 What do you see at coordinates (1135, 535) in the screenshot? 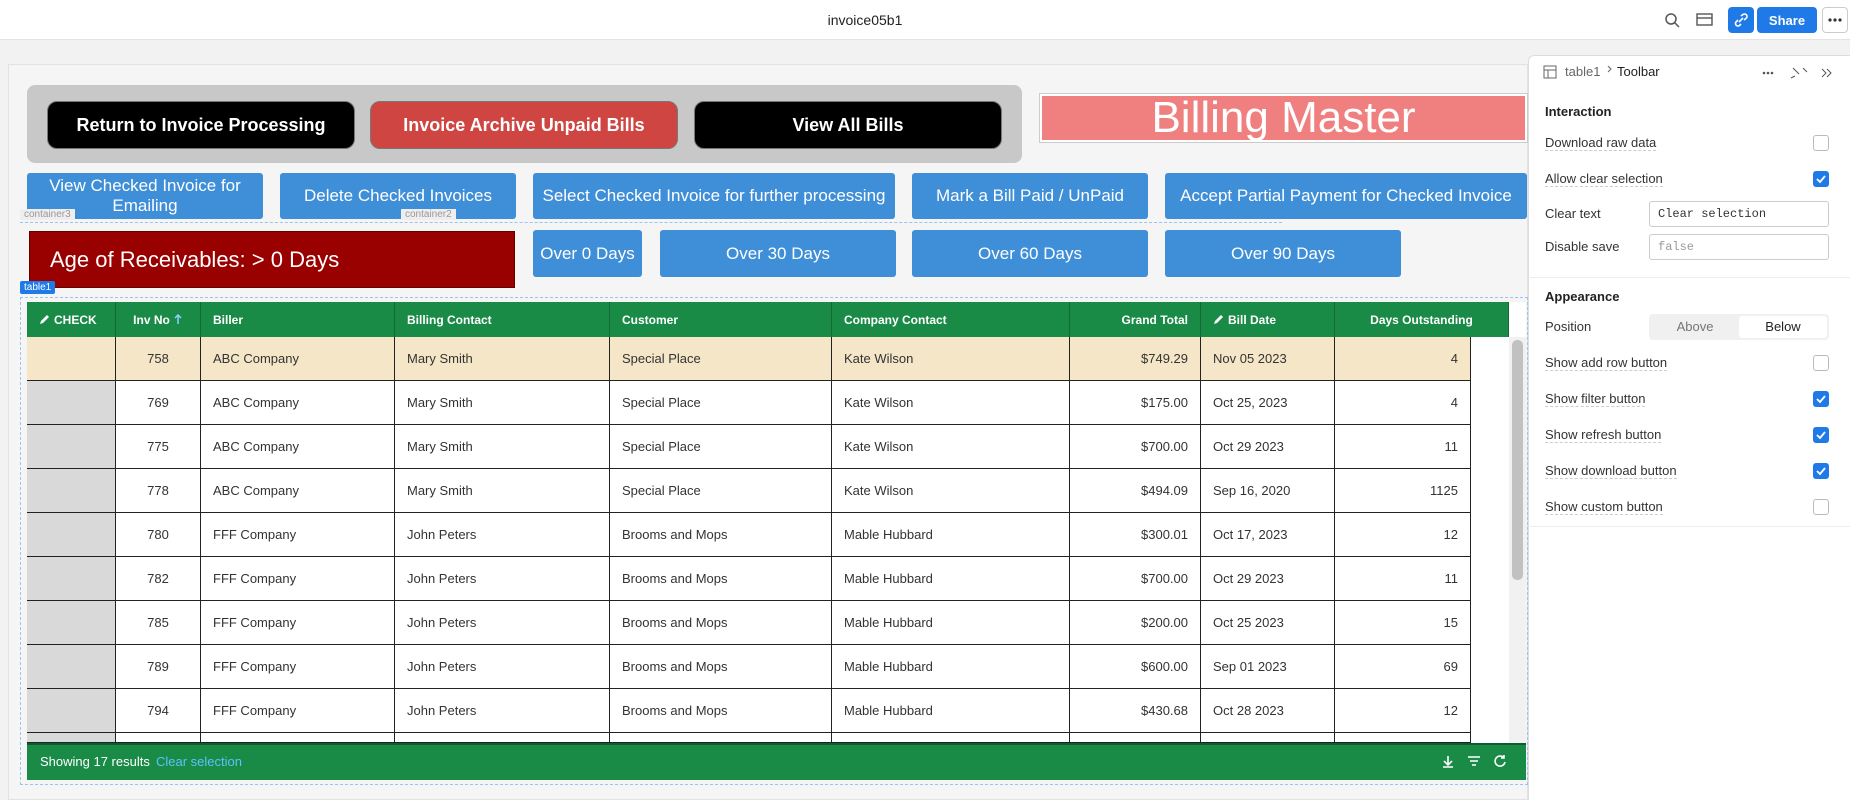
I see `table-cell: $300.01` at bounding box center [1135, 535].